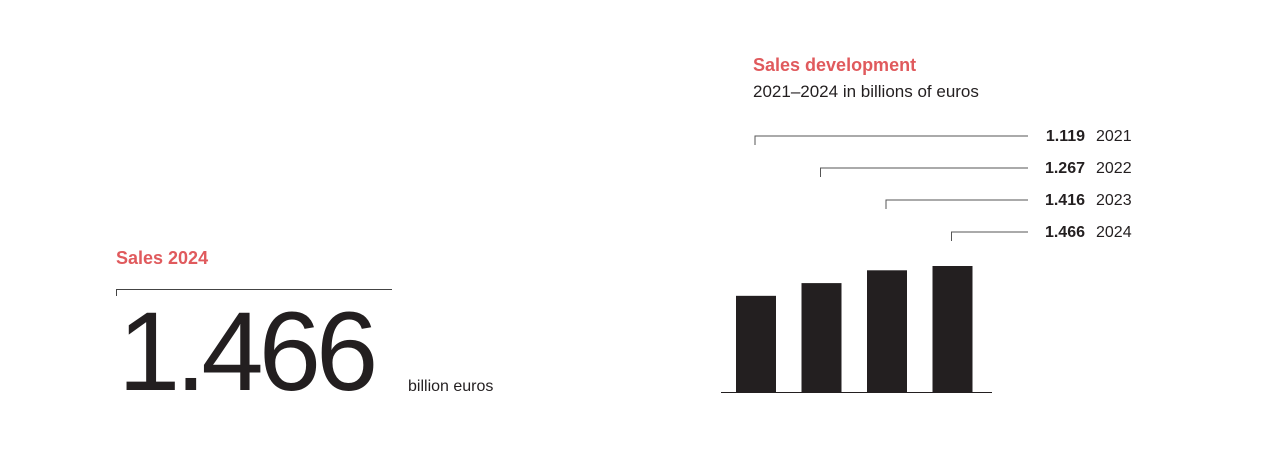 The height and width of the screenshot is (462, 1272). What do you see at coordinates (1065, 200) in the screenshot?
I see `data-label-2023: 1.416` at bounding box center [1065, 200].